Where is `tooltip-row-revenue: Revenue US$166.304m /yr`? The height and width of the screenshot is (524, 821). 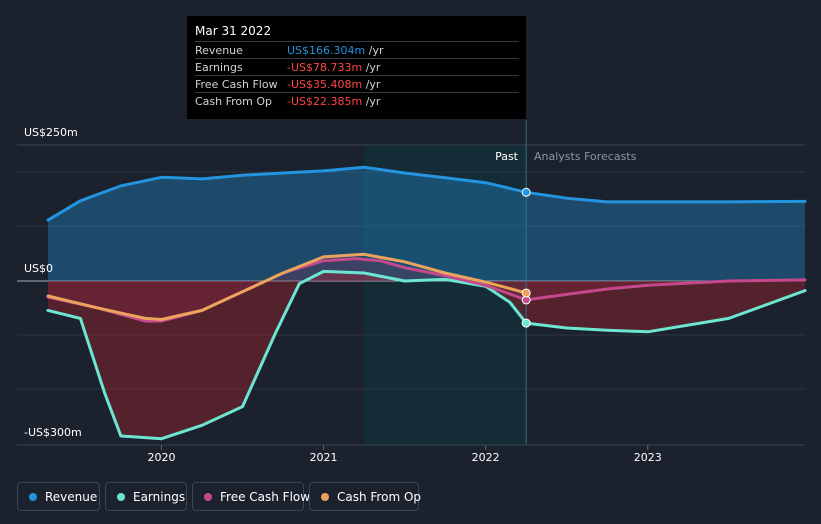 tooltip-row-revenue: Revenue US$166.304m /yr is located at coordinates (357, 50).